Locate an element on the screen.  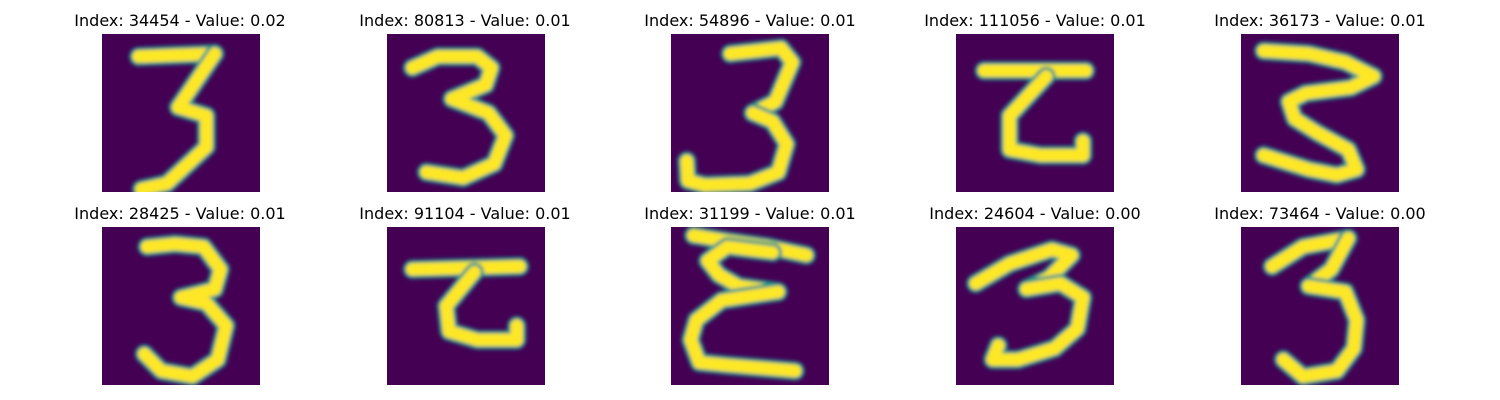
panel-title-1: Index: 34454 - Value: 0.02 is located at coordinates (180, 20).